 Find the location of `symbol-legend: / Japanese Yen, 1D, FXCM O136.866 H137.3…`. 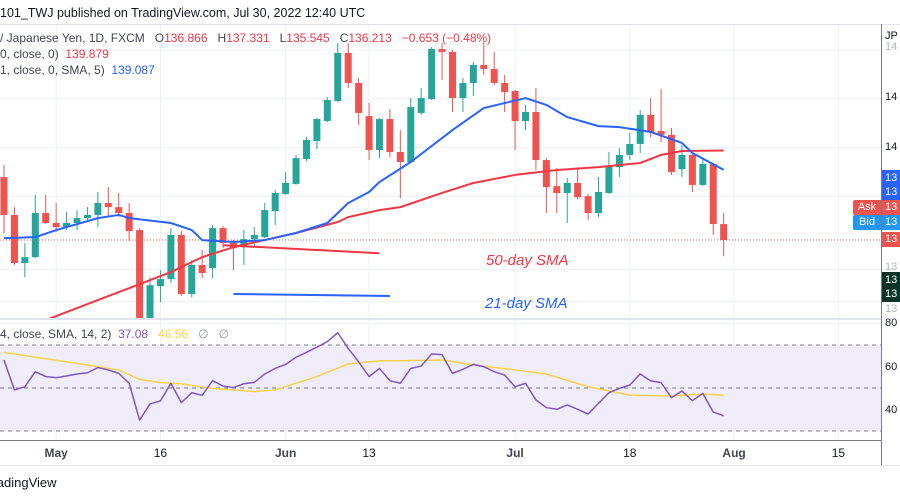

symbol-legend: / Japanese Yen, 1D, FXCM O136.866 H137.3… is located at coordinates (245, 38).